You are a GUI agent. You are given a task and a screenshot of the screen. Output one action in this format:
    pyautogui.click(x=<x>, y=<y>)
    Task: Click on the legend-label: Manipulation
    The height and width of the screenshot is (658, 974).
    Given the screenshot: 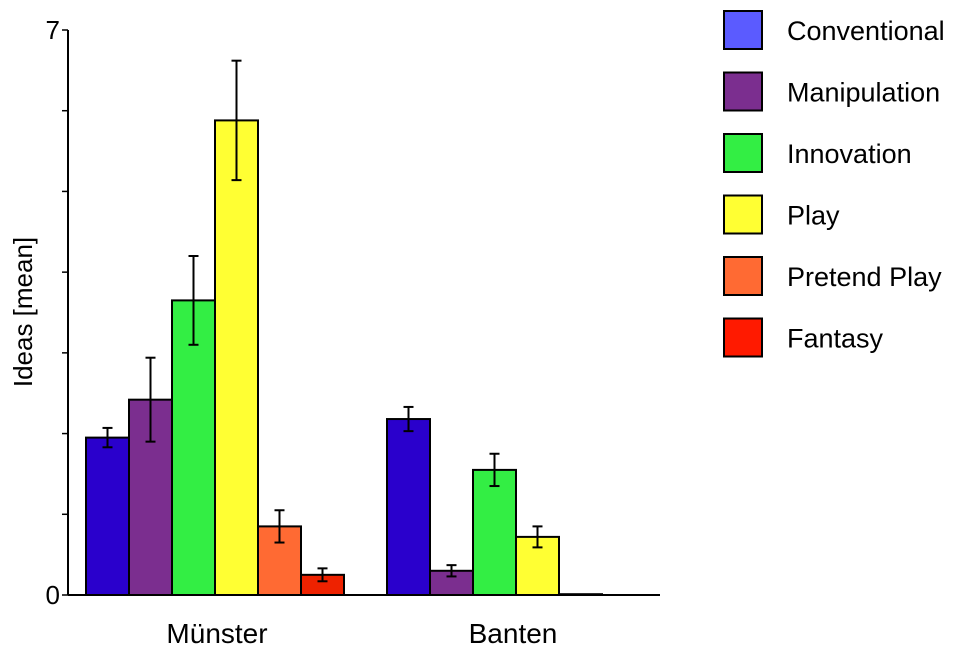 What is the action you would take?
    pyautogui.click(x=863, y=93)
    